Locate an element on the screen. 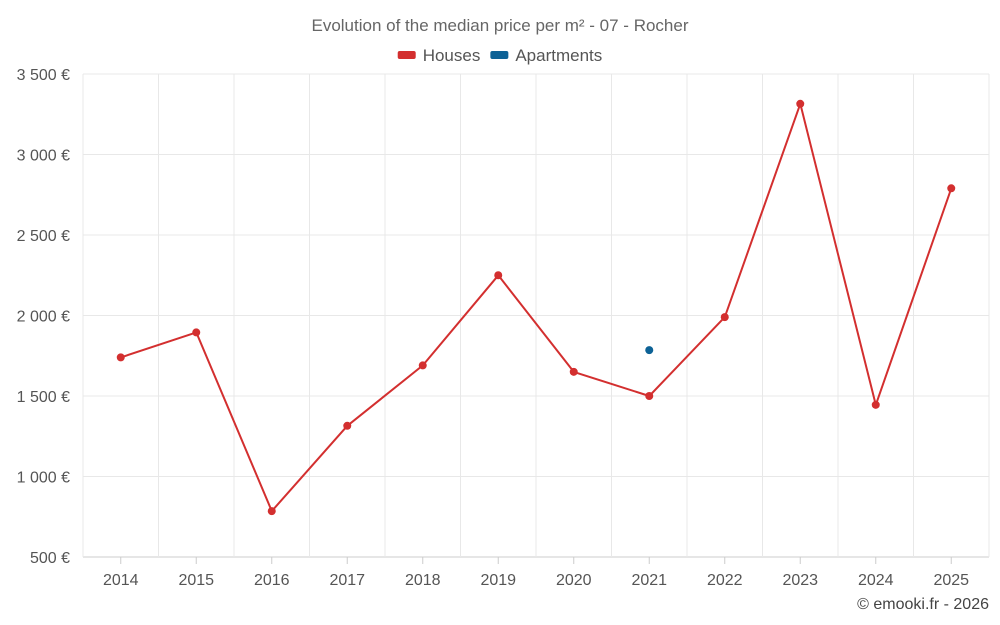  y-tick-label: 2 000 € is located at coordinates (43, 317).